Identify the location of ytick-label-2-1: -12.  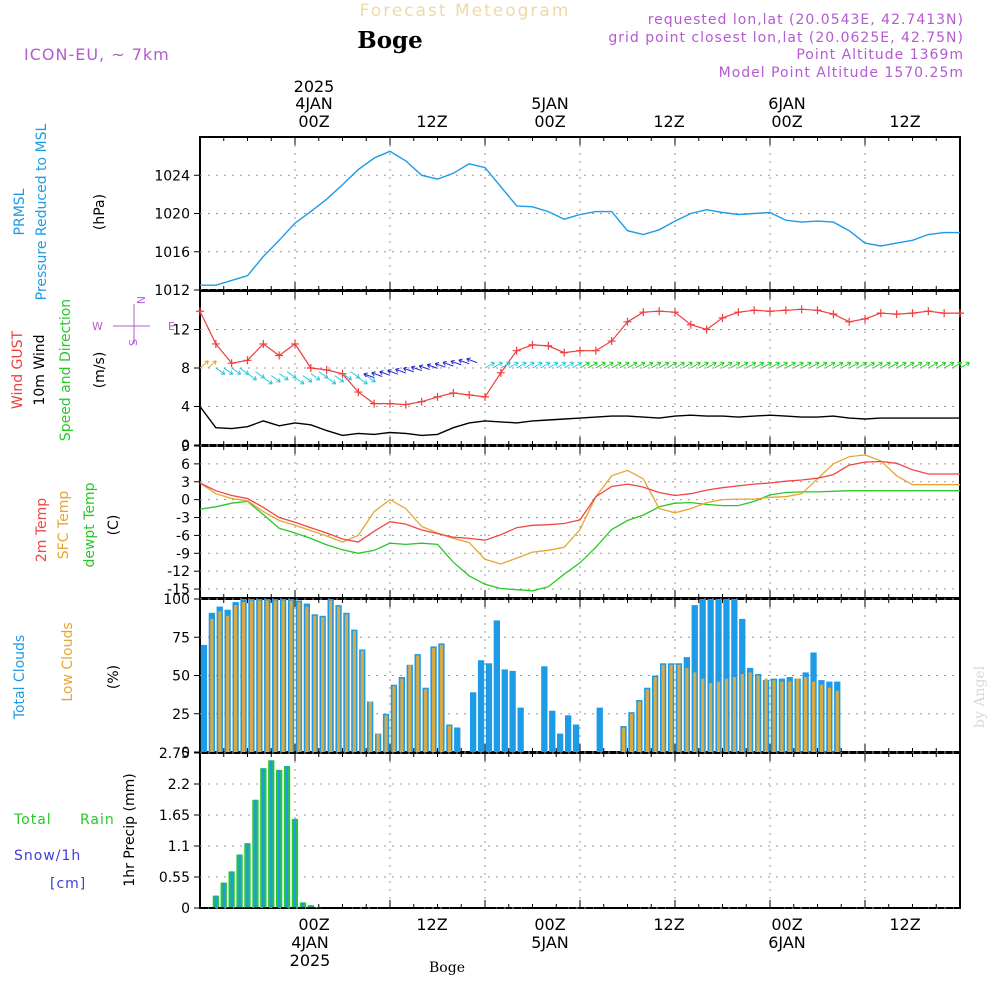
(178, 572).